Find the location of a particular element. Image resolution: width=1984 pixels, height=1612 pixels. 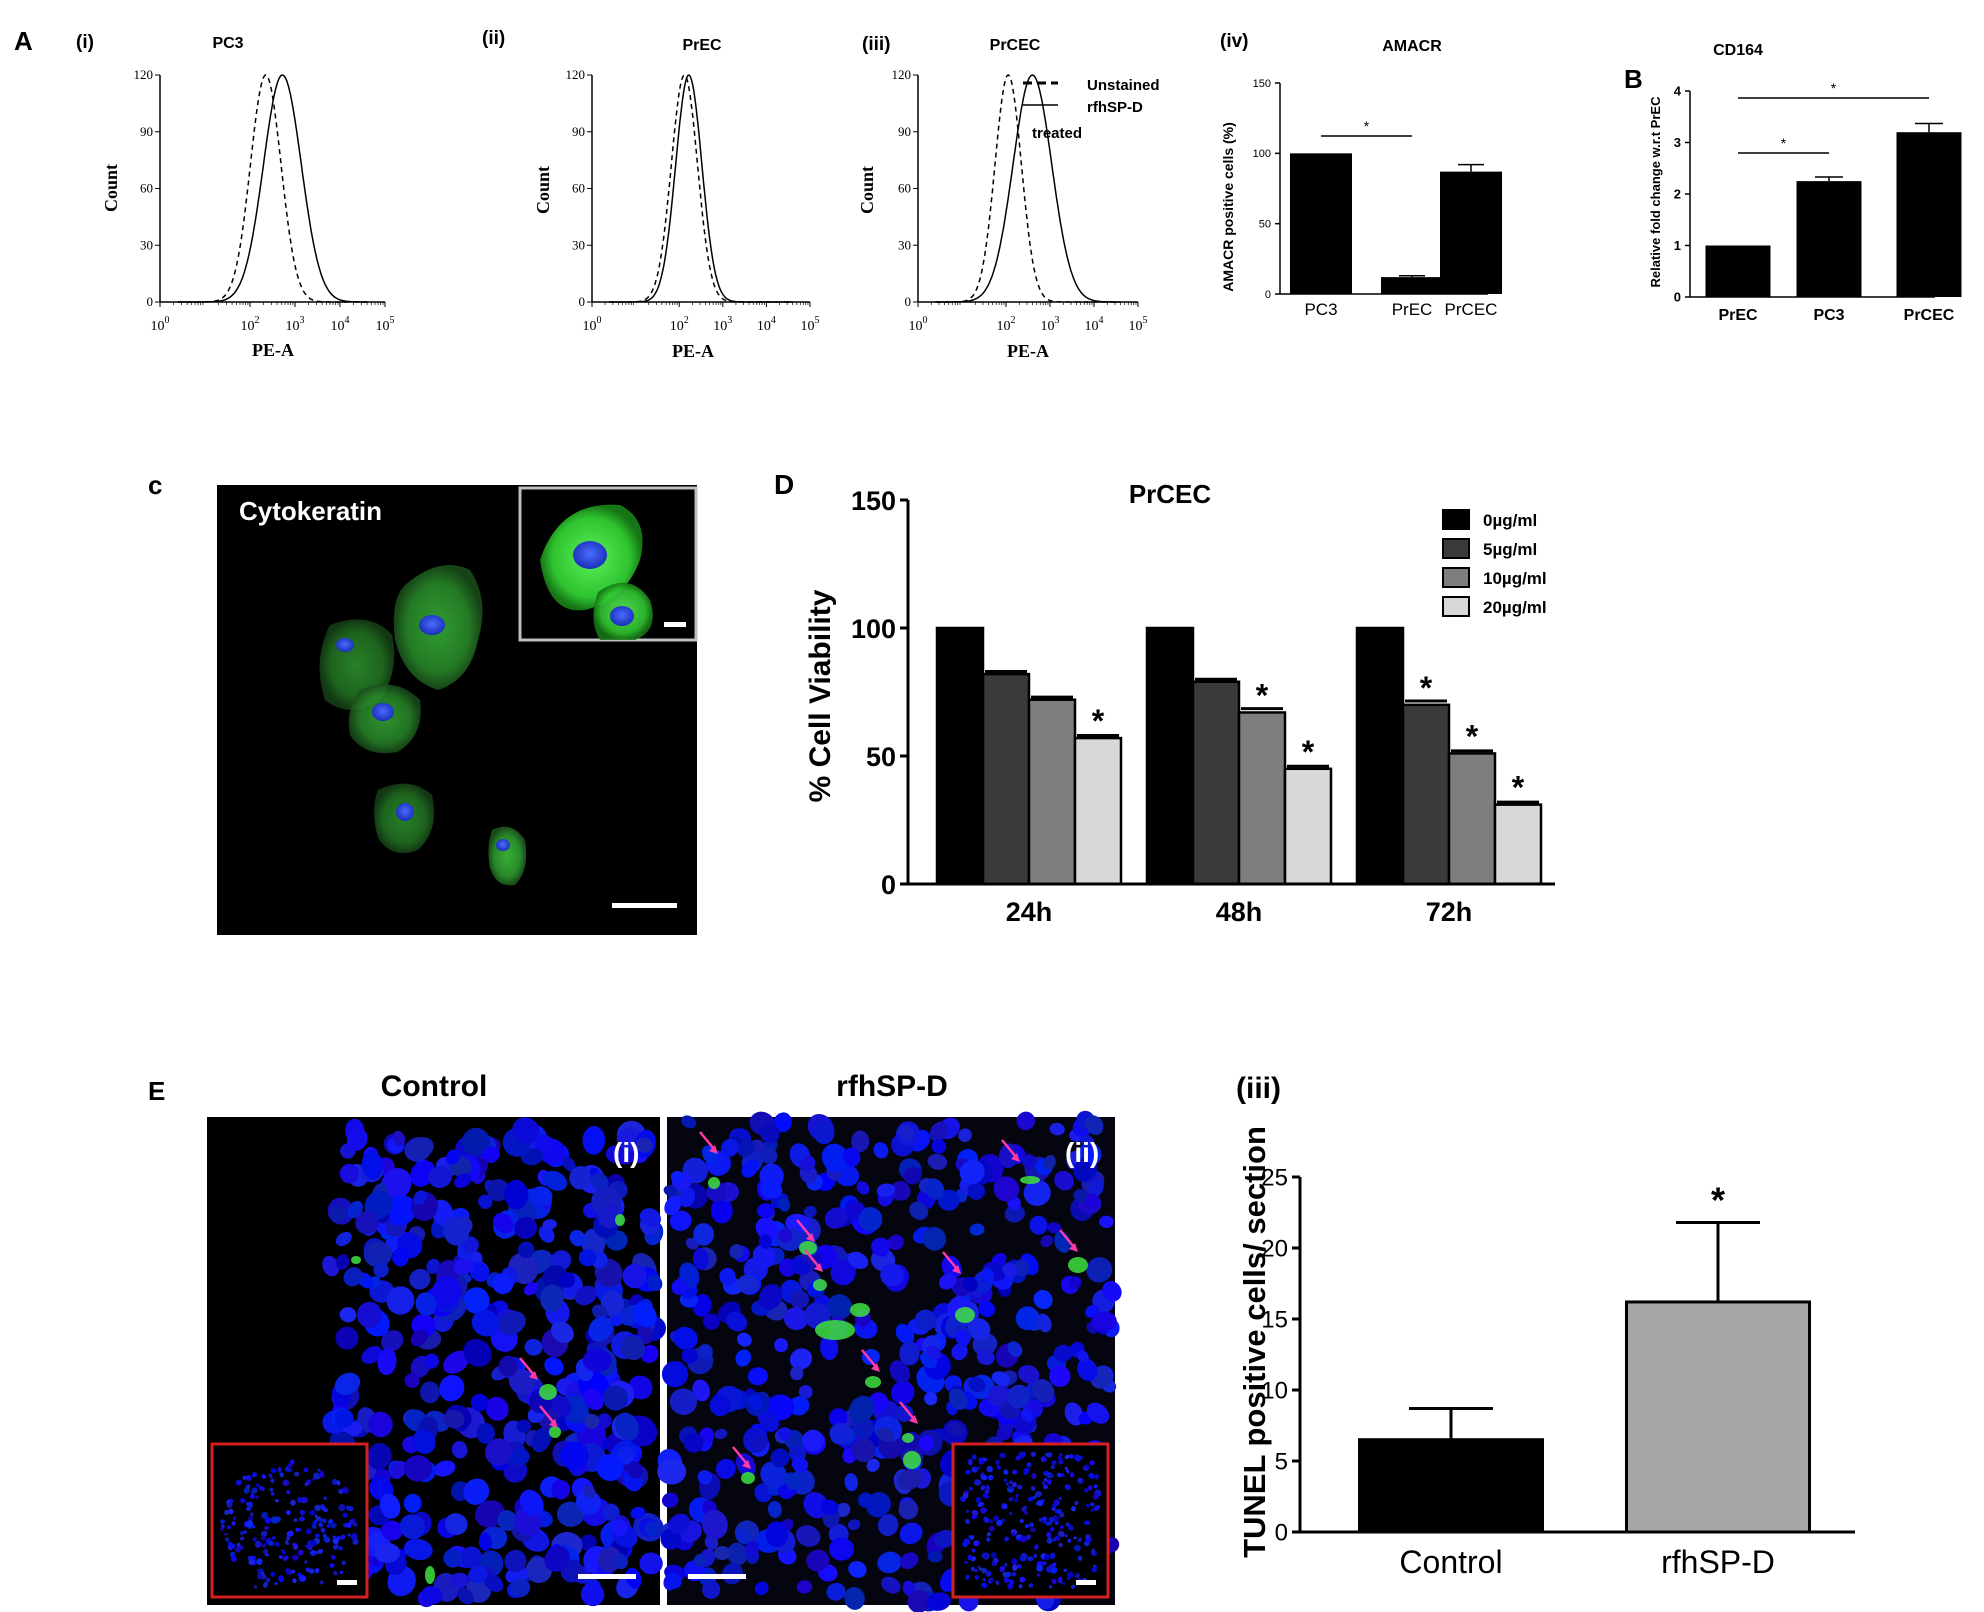

inset-scale-bar is located at coordinates (675, 624).